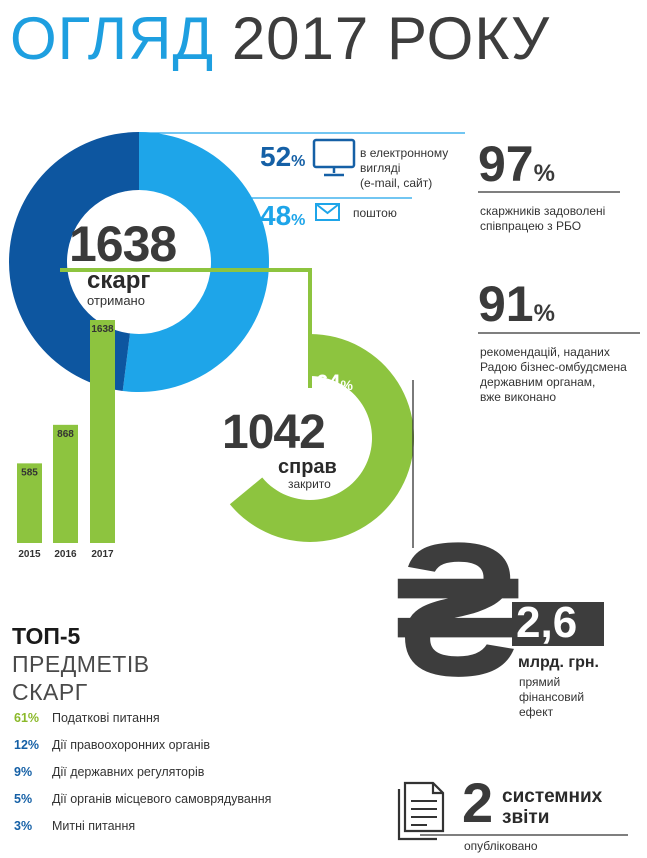 The image size is (647, 858). I want to click on reports-value: 2, so click(478, 802).